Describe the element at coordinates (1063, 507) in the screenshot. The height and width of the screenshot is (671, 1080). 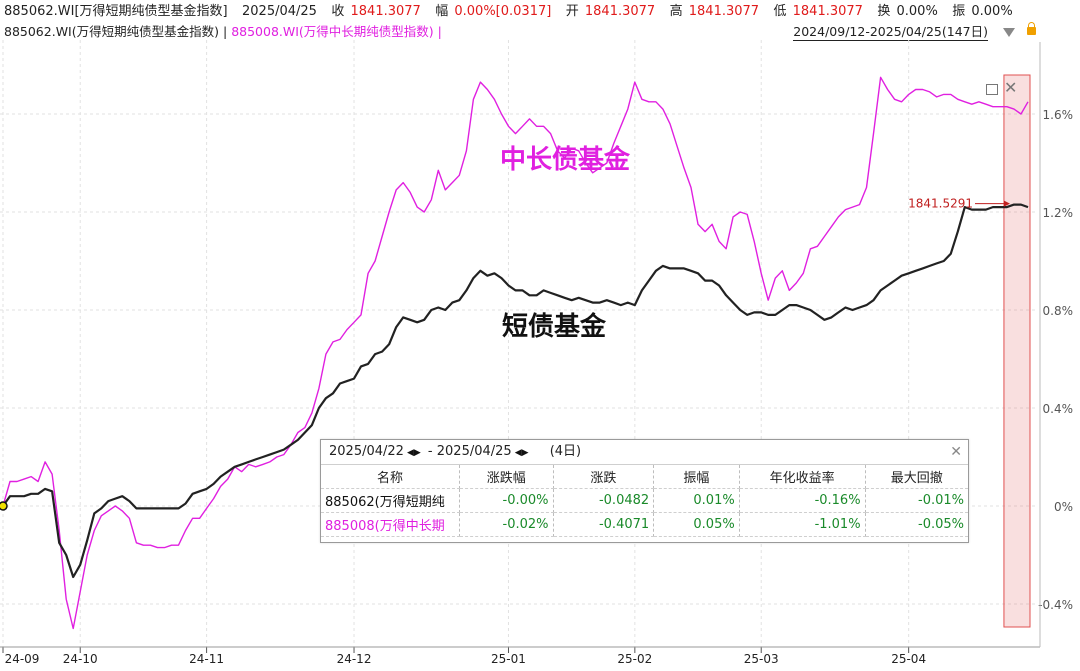
I see `y-tick-label: 0%` at that location.